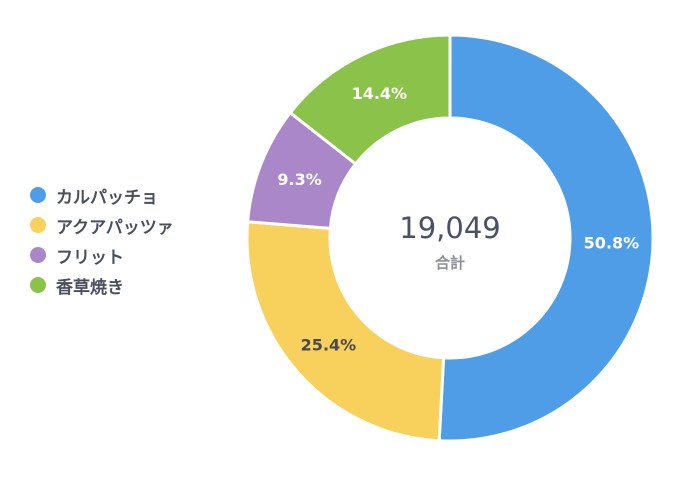 Image resolution: width=699 pixels, height=496 pixels. What do you see at coordinates (90, 257) in the screenshot?
I see `legend-label-fritto: フリット` at bounding box center [90, 257].